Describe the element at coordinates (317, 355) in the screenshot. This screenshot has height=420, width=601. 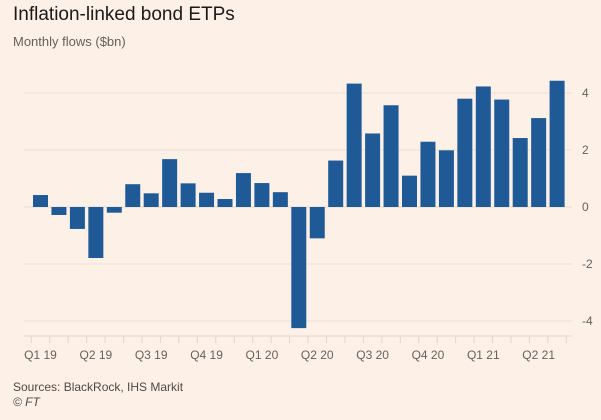
I see `x-tick-label: Q2 20` at that location.